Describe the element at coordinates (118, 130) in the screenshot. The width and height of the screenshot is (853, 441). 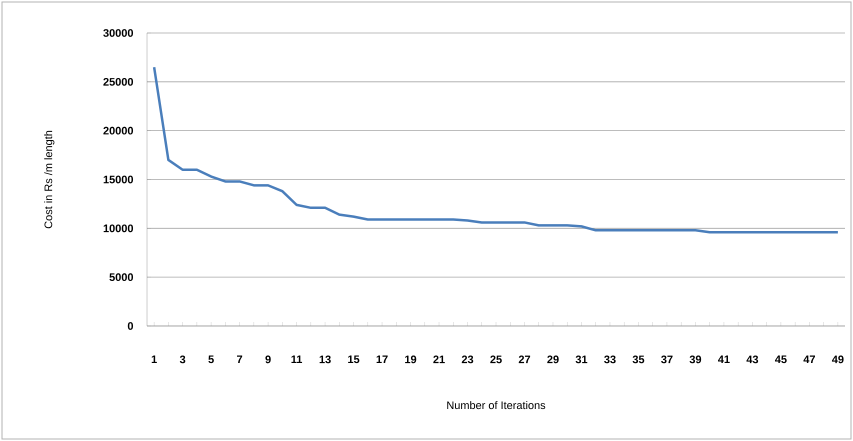
I see `y-tick-label: 20000` at that location.